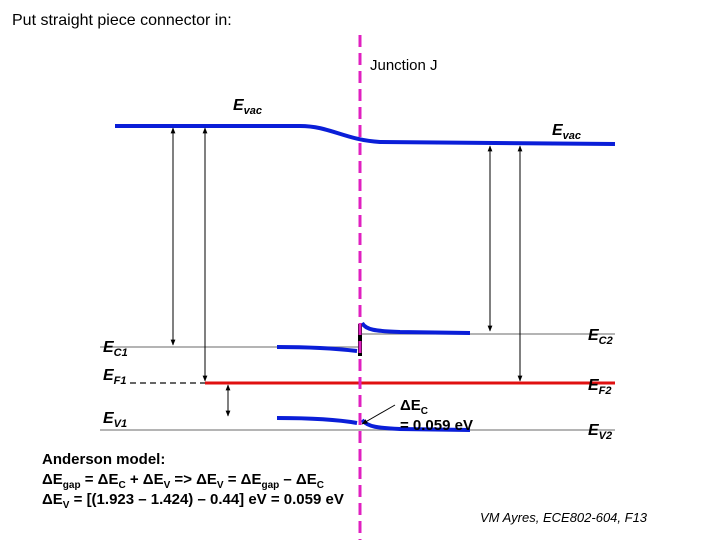  What do you see at coordinates (404, 65) in the screenshot?
I see `junction-label: Junction J` at bounding box center [404, 65].